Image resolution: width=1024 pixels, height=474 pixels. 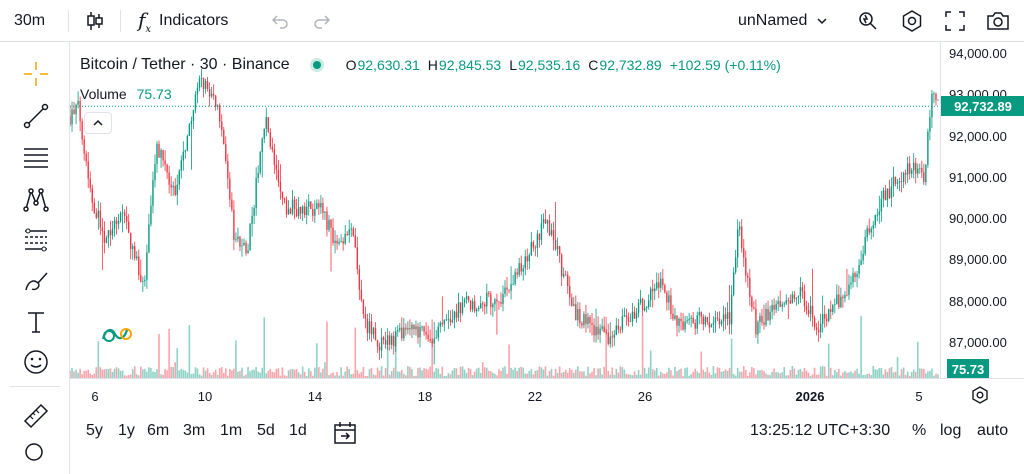 I want to click on range-button-5d: 5d, so click(x=266, y=430).